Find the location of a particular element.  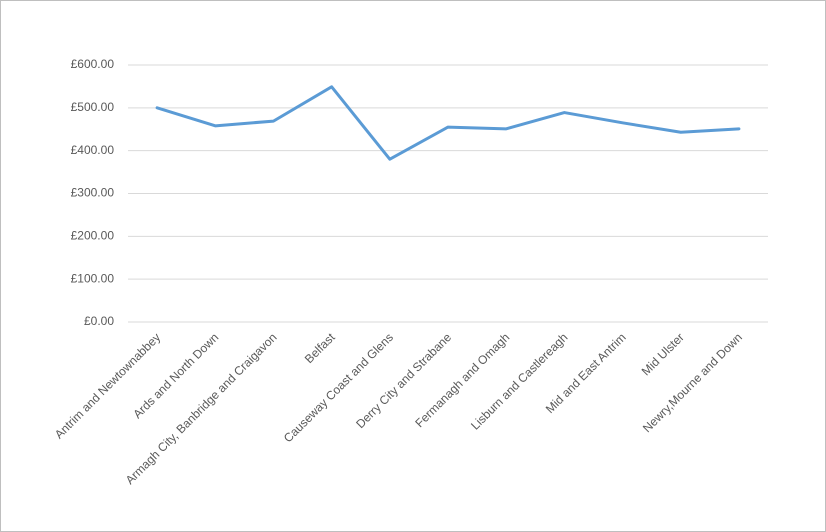

y-tick-label: £100.00 is located at coordinates (93, 278).